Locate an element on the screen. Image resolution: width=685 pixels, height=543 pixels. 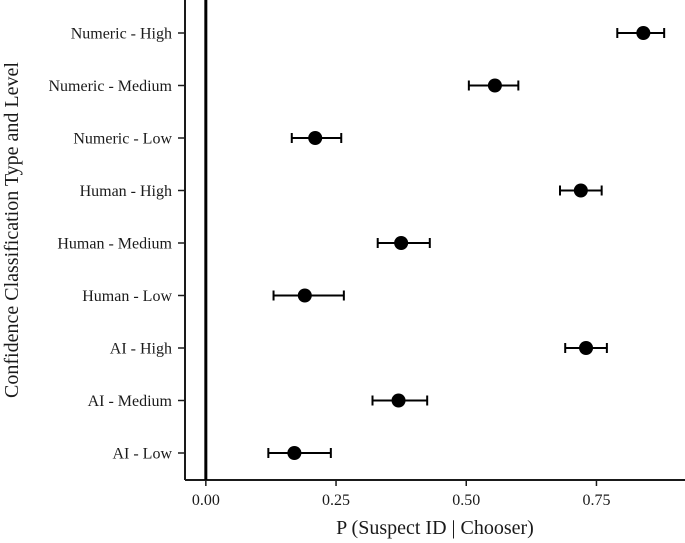
x-tick-label: 0.25 is located at coordinates (336, 500).